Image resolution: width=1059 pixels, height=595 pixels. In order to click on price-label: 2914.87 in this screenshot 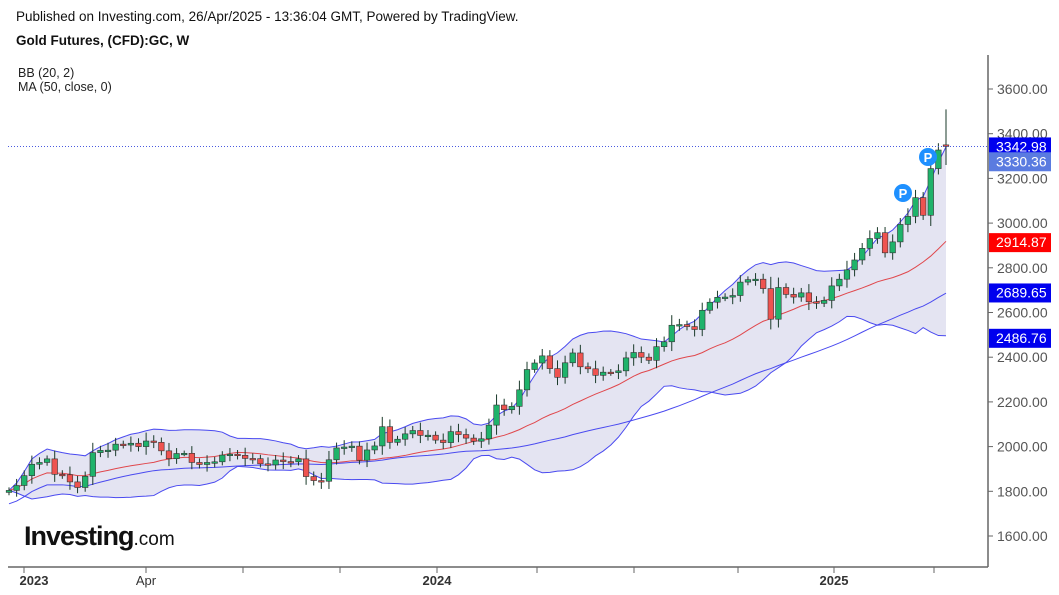, I will do `click(1021, 242)`.